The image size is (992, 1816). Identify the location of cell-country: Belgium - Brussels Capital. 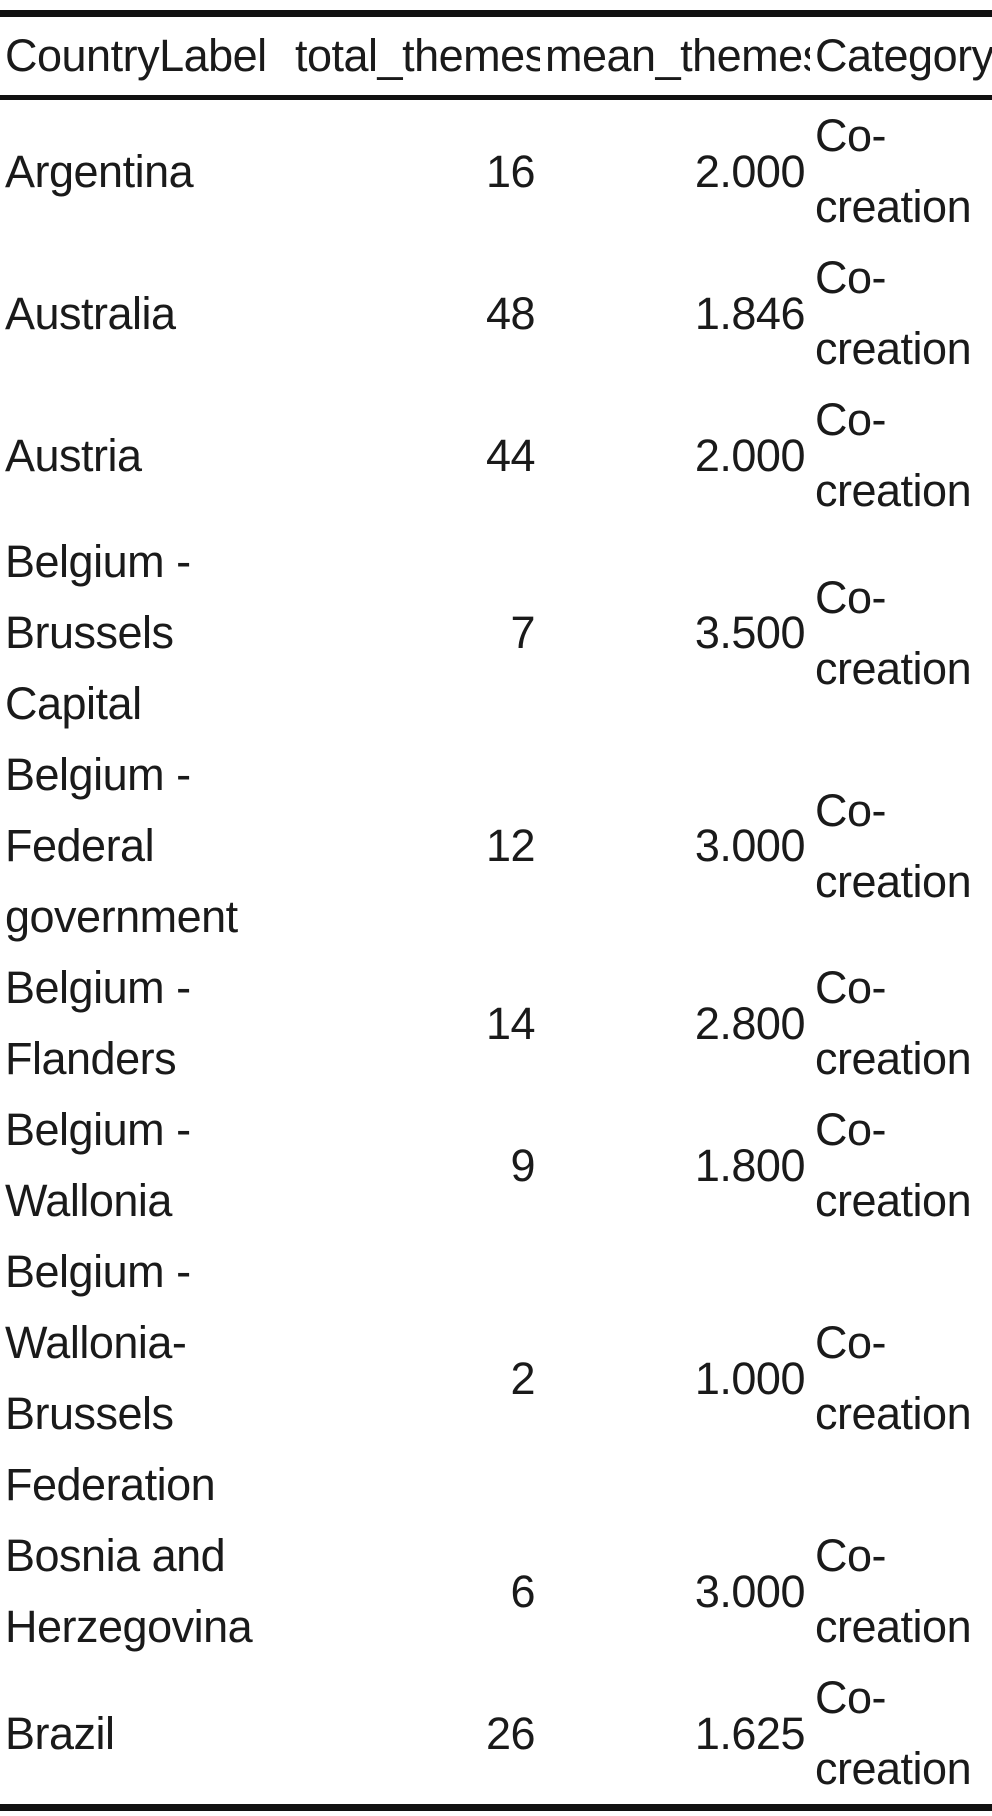
(98, 632).